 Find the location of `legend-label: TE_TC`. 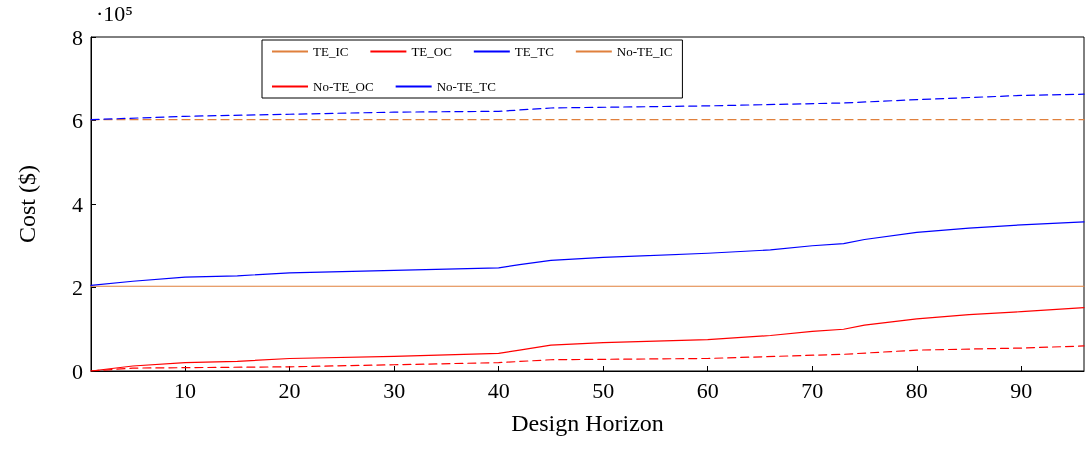

legend-label: TE_TC is located at coordinates (534, 51).